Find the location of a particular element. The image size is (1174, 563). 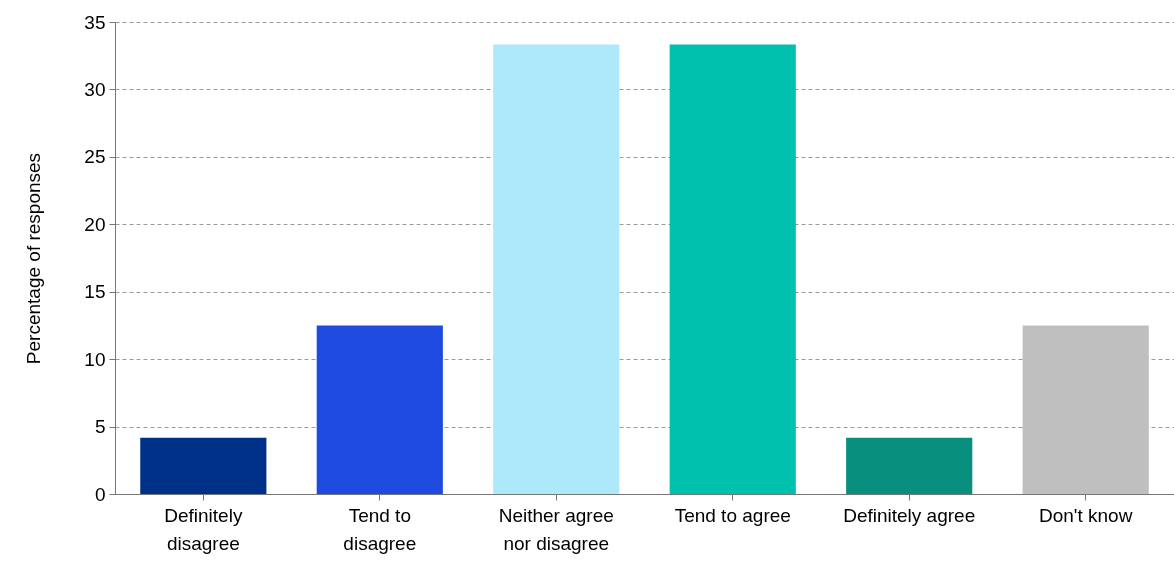

y-tick-label: 25 is located at coordinates (95, 157).